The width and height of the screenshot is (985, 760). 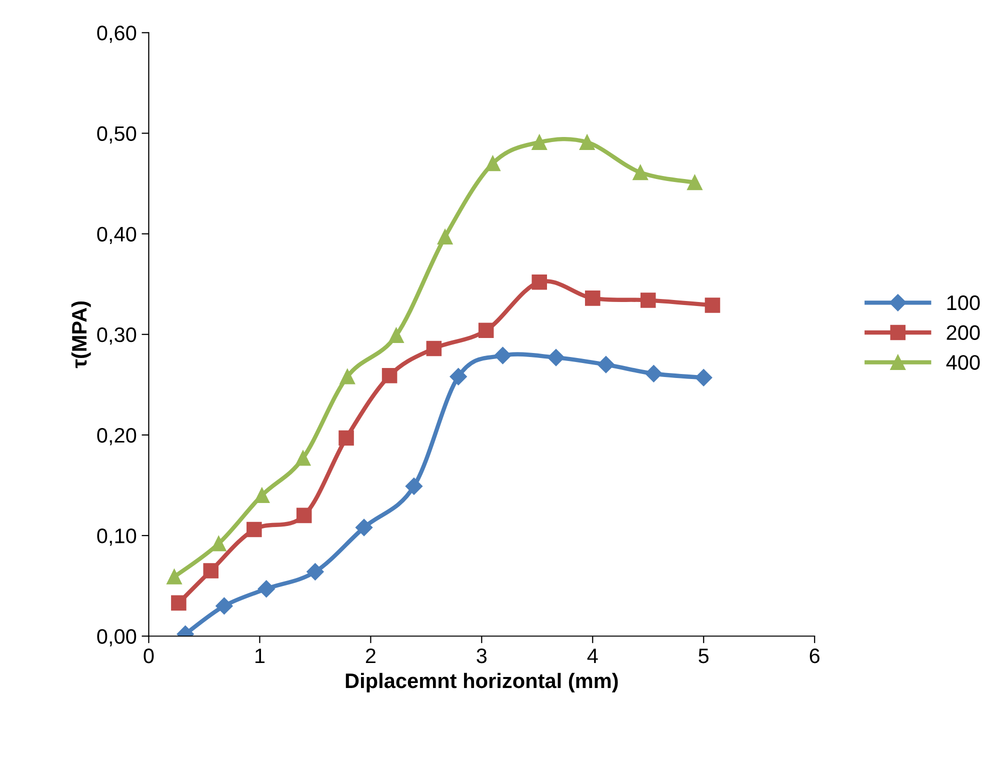 I want to click on x-tick-label: 4, so click(x=592, y=656).